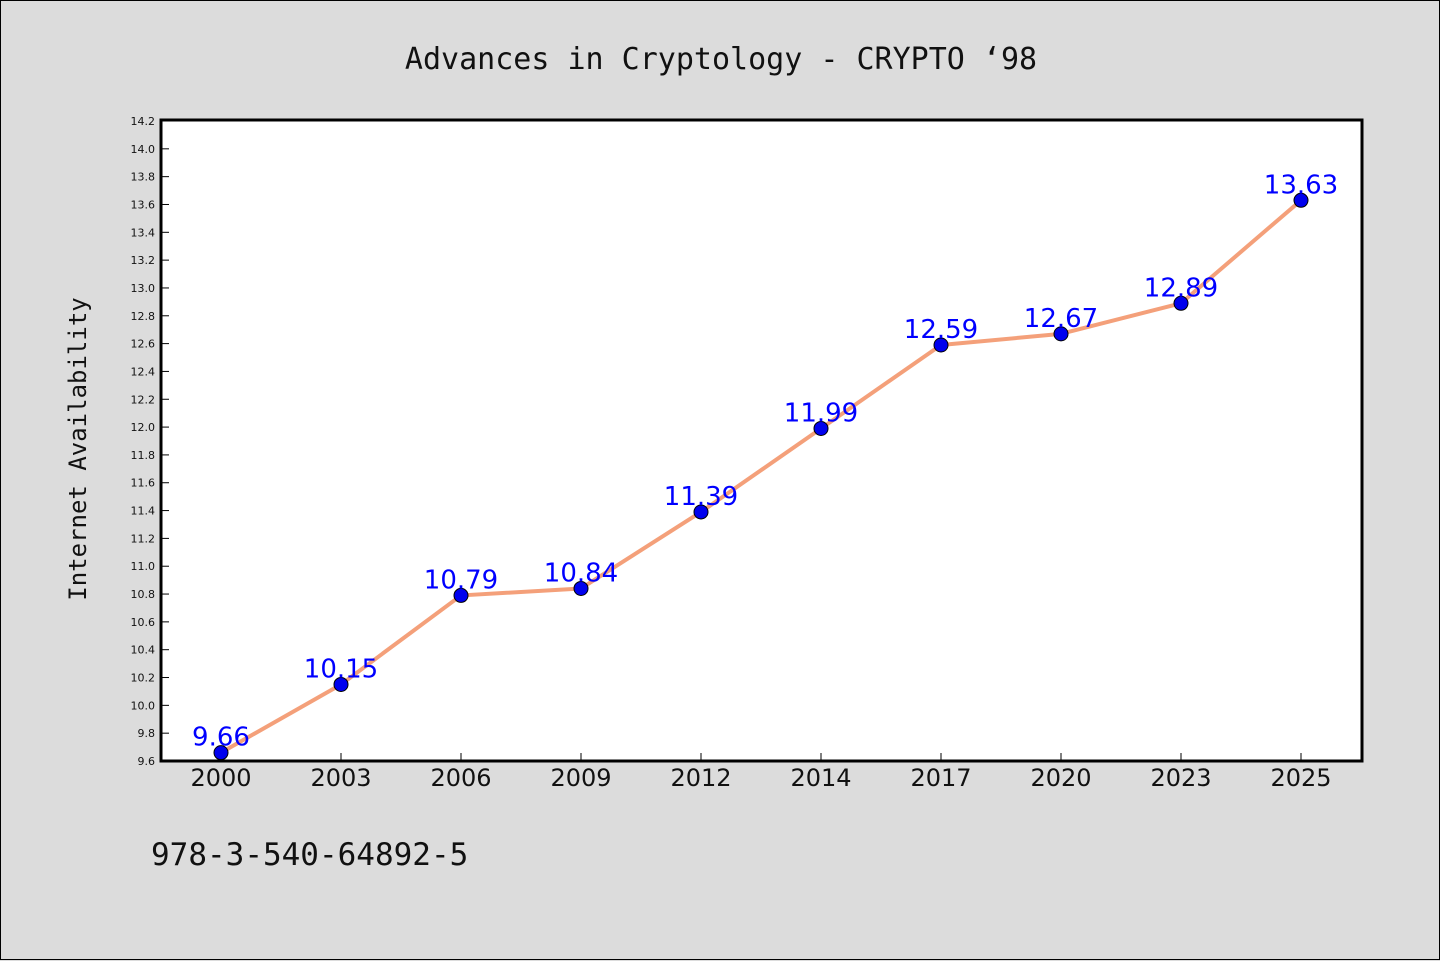 The height and width of the screenshot is (961, 1440). What do you see at coordinates (143, 399) in the screenshot?
I see `y-tick-label: 12.2` at bounding box center [143, 399].